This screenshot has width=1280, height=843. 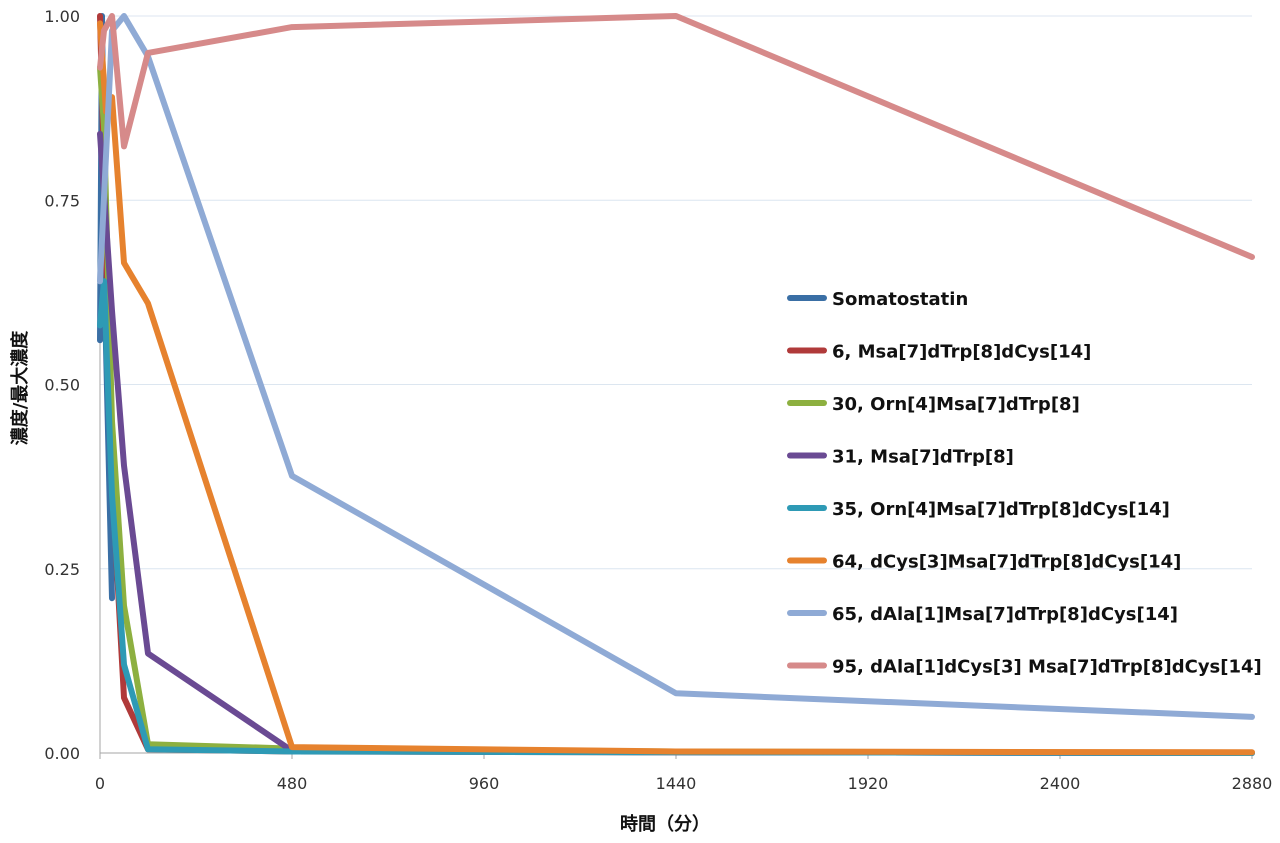 What do you see at coordinates (62, 200) in the screenshot?
I see `y-tick-label: 0.75` at bounding box center [62, 200].